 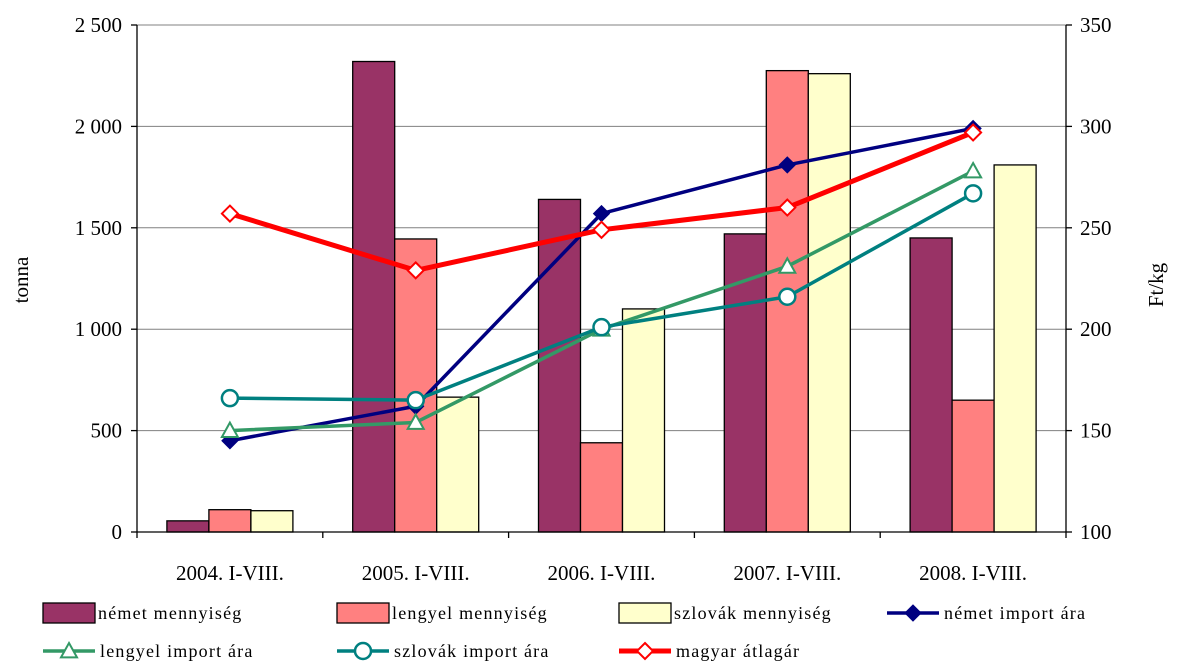 I want to click on y2-tick-label: 350, so click(x=1096, y=25).